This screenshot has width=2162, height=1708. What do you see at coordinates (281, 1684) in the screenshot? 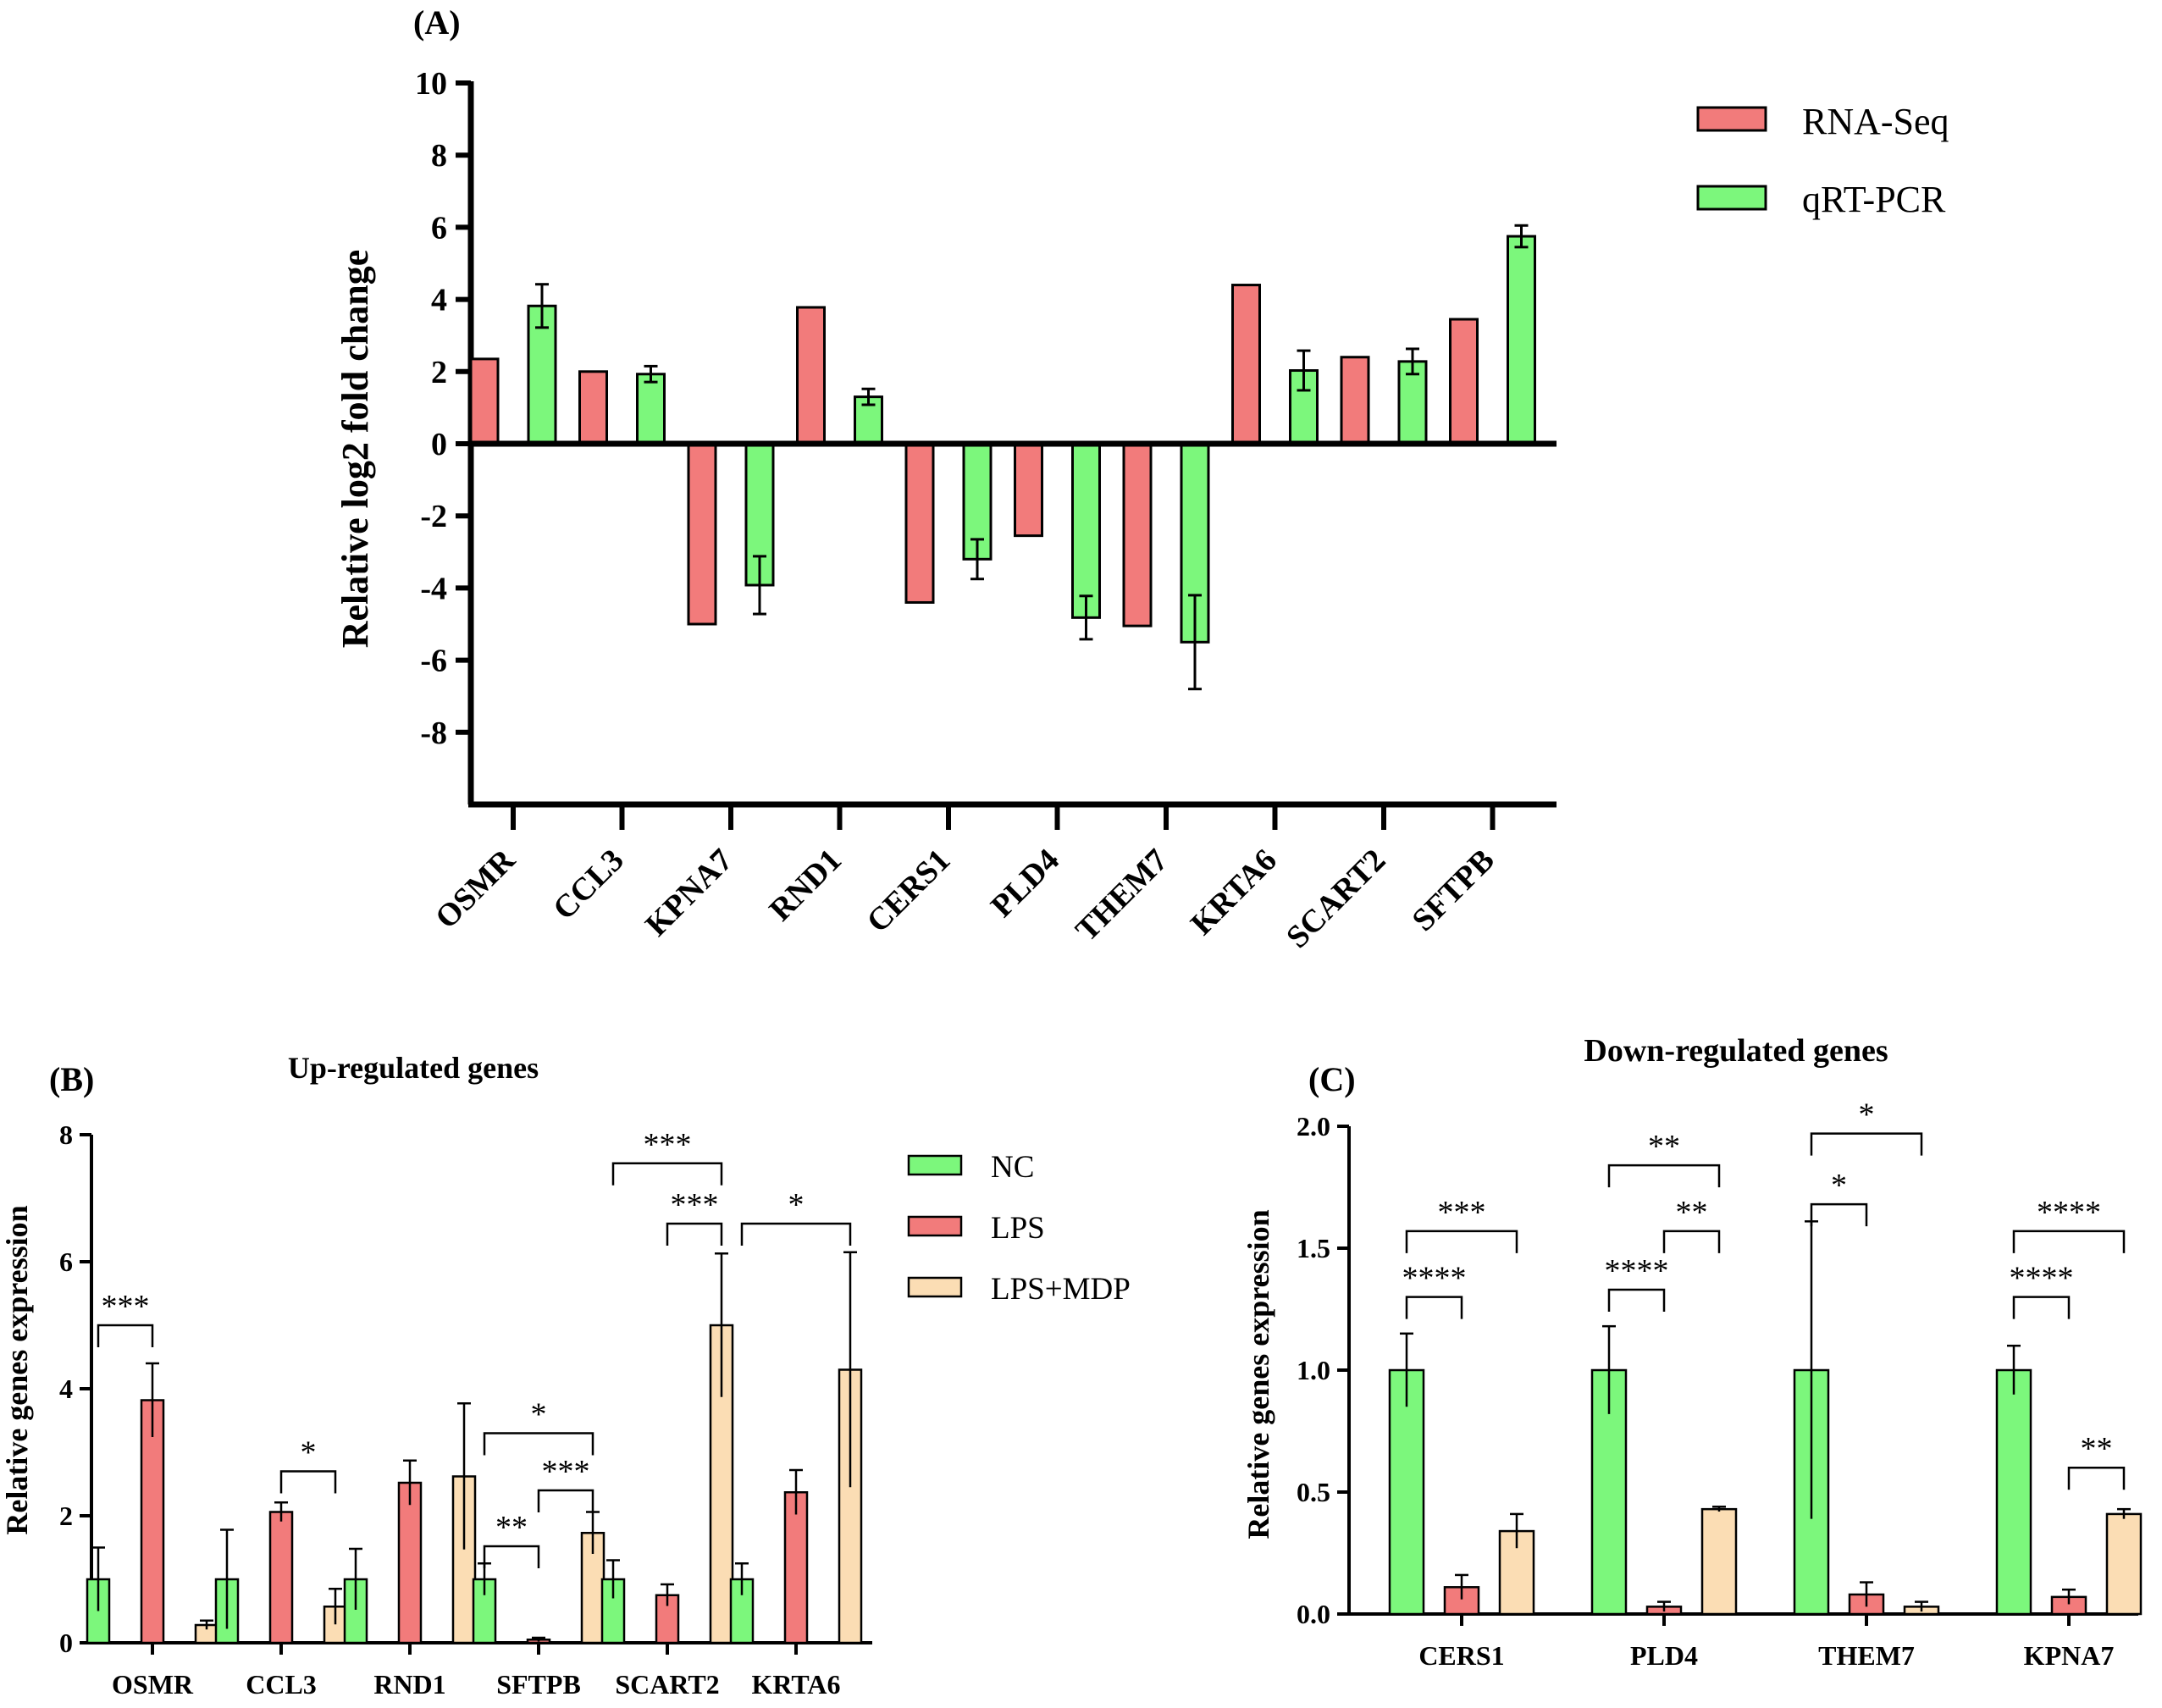
I see `x-tick-label-b: CCL3` at bounding box center [281, 1684].